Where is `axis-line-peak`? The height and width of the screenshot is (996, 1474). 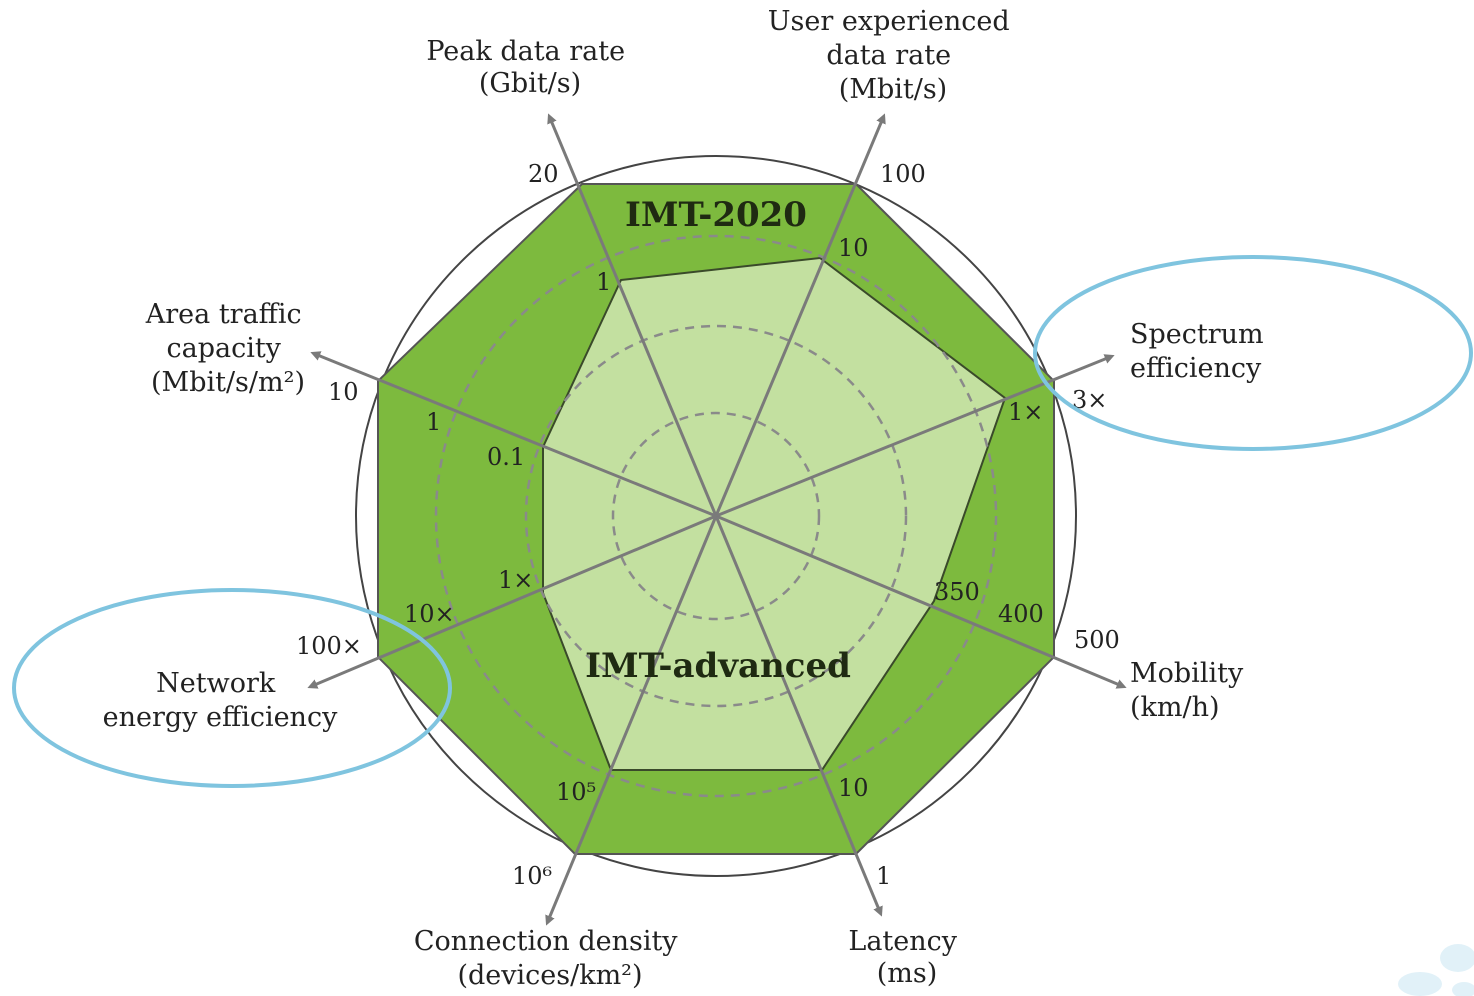 axis-line-peak is located at coordinates (632, 315).